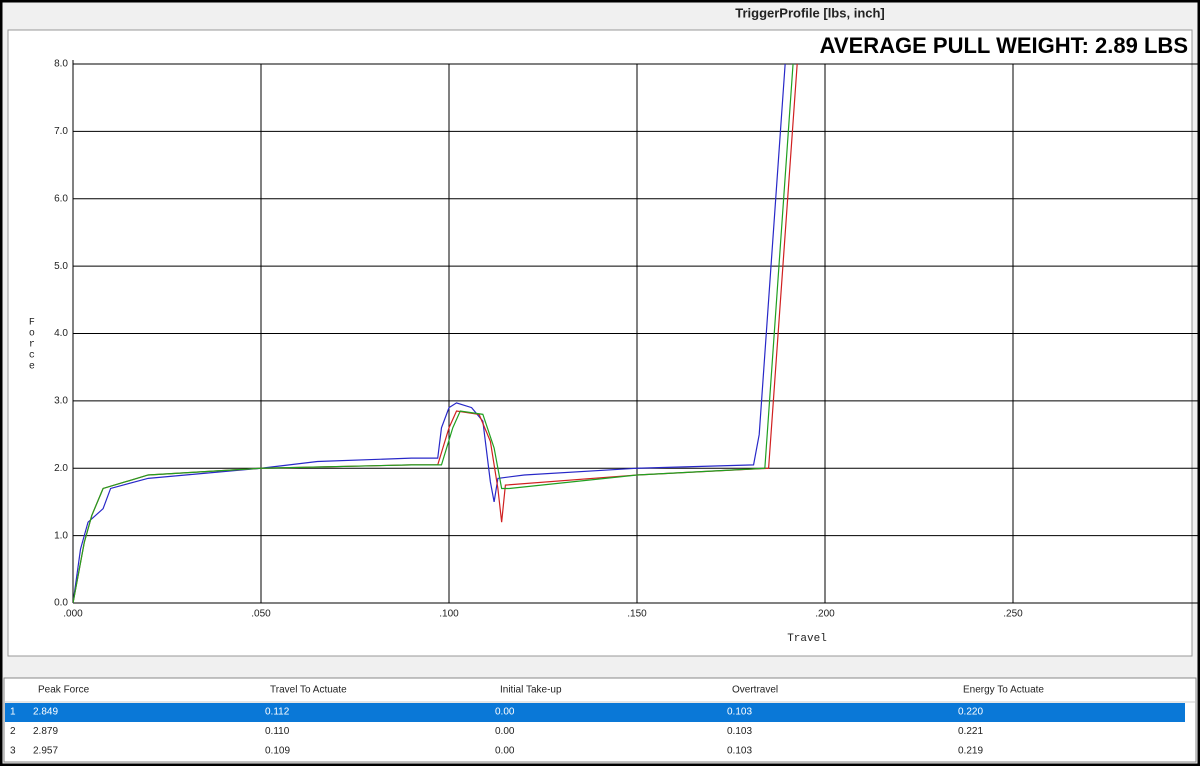 The image size is (1200, 766). Describe the element at coordinates (45, 712) in the screenshot. I see `table-cell: 2.849` at that location.